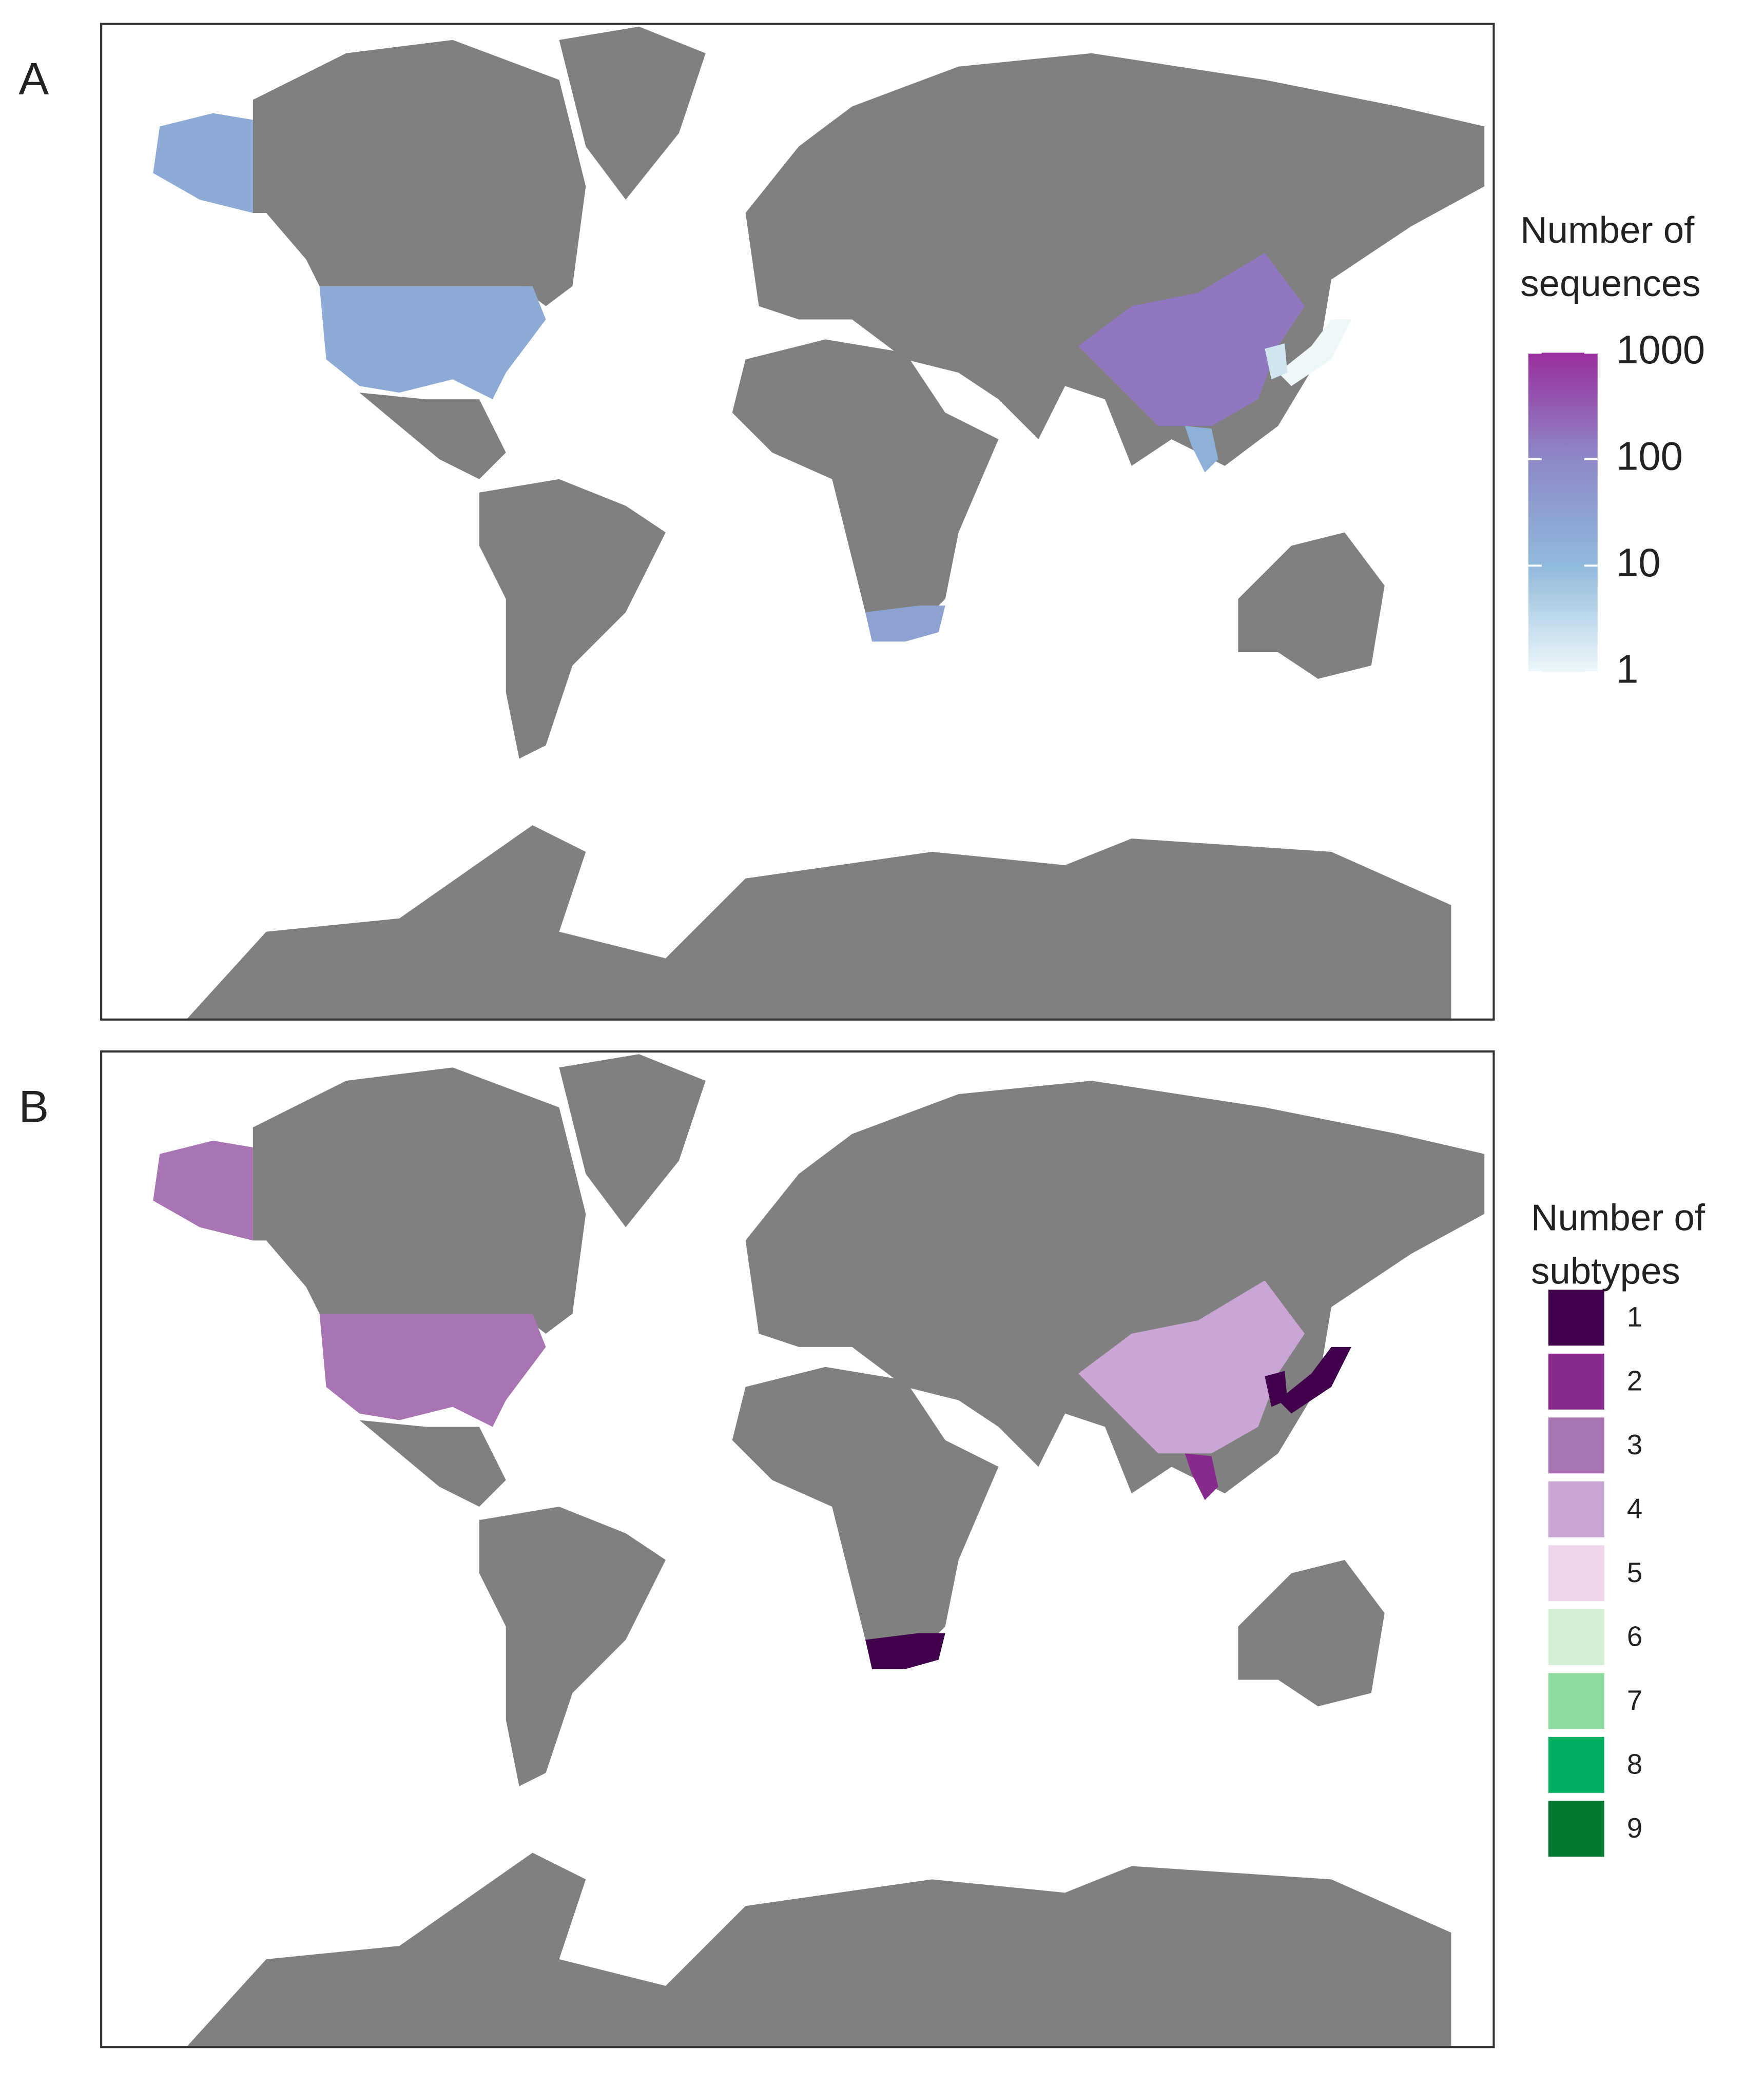 This screenshot has width=1764, height=2087. What do you see at coordinates (1627, 669) in the screenshot?
I see `colorbar-tick-label: 1` at bounding box center [1627, 669].